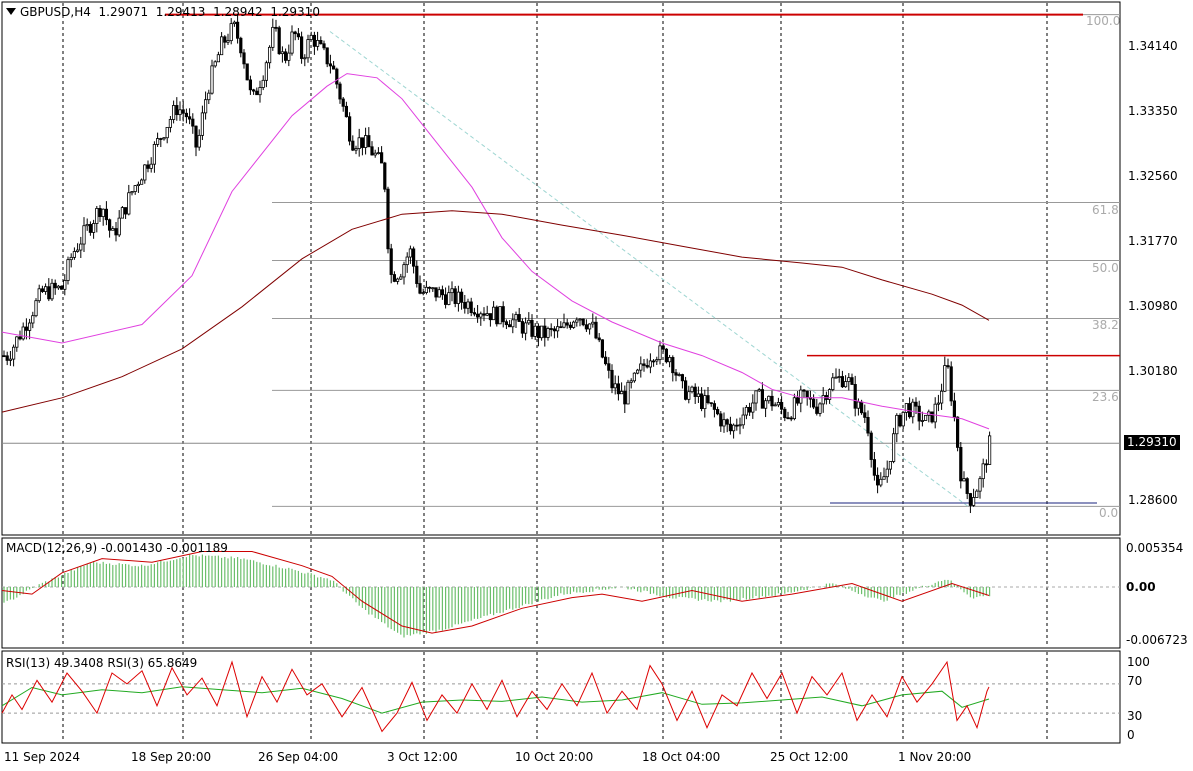  What do you see at coordinates (1153, 371) in the screenshot?
I see `price-tick: 1.30180` at bounding box center [1153, 371].